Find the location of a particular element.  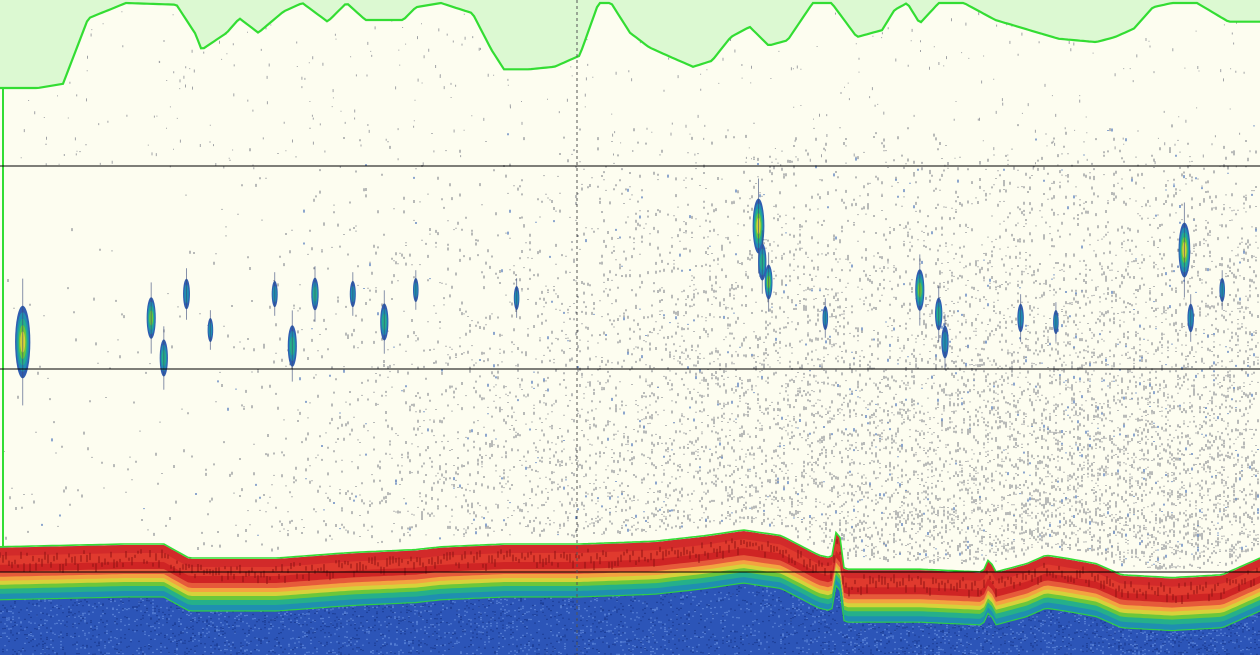

bottom-line is located at coordinates (630, 554).